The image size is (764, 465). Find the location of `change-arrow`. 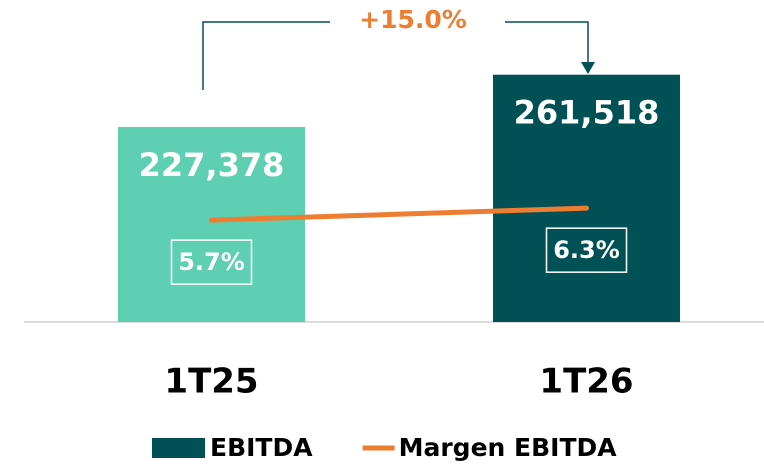

change-arrow is located at coordinates (588, 68).